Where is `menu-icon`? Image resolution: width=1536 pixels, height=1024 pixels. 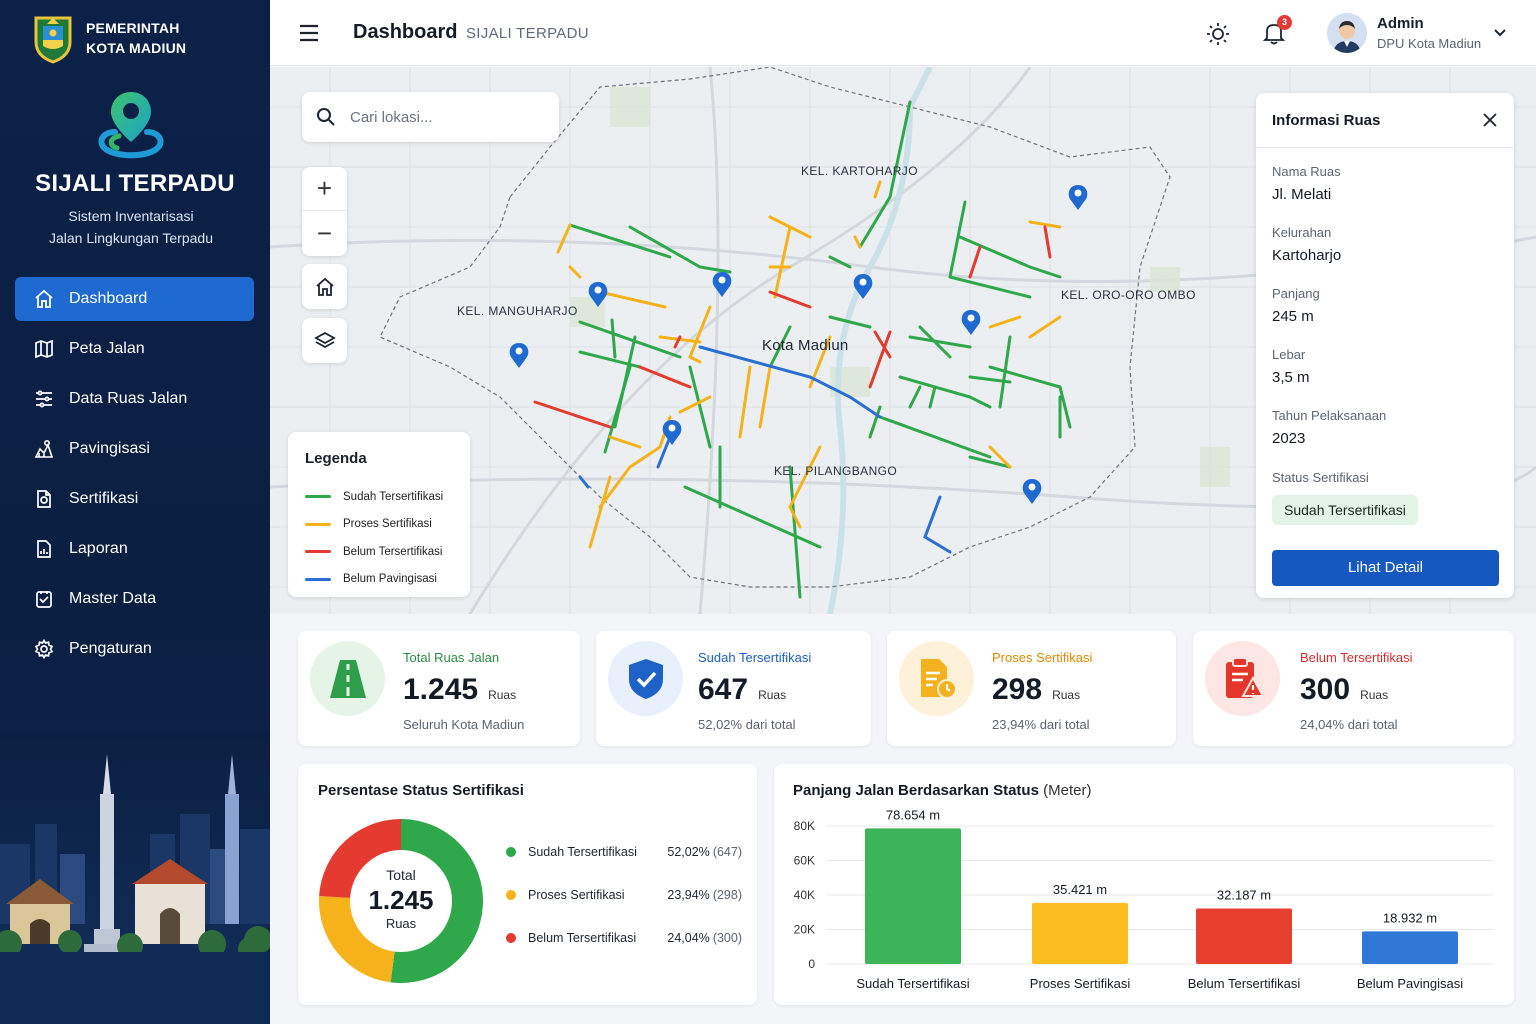
menu-icon is located at coordinates (309, 33).